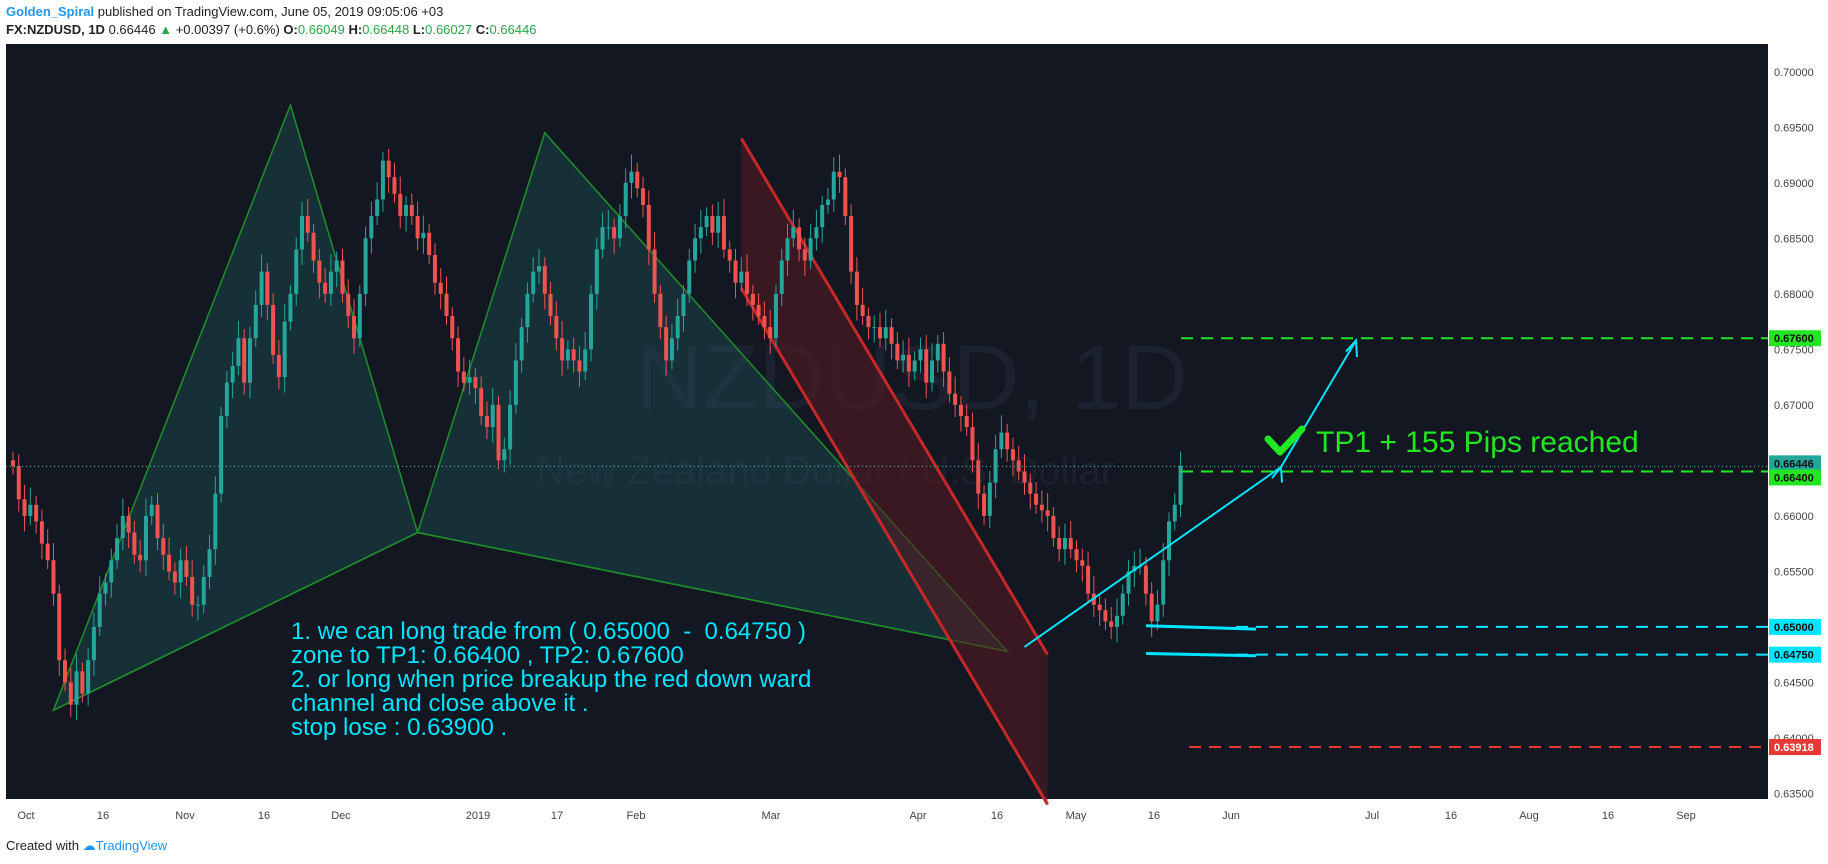 This screenshot has width=1828, height=864. Describe the element at coordinates (89, 845) in the screenshot. I see `tradingview-logo-icon: ☁` at that location.